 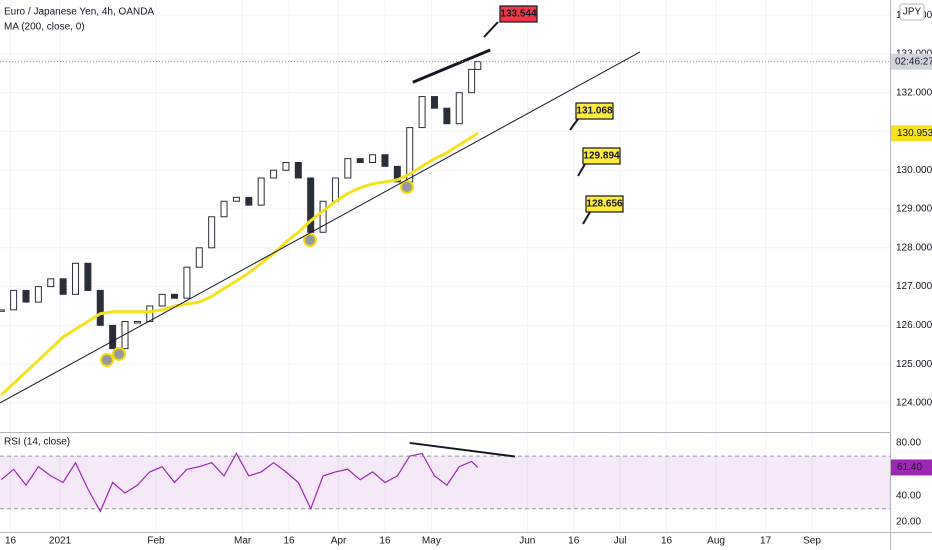 What do you see at coordinates (431, 541) in the screenshot?
I see `x-tick-label: May` at bounding box center [431, 541].